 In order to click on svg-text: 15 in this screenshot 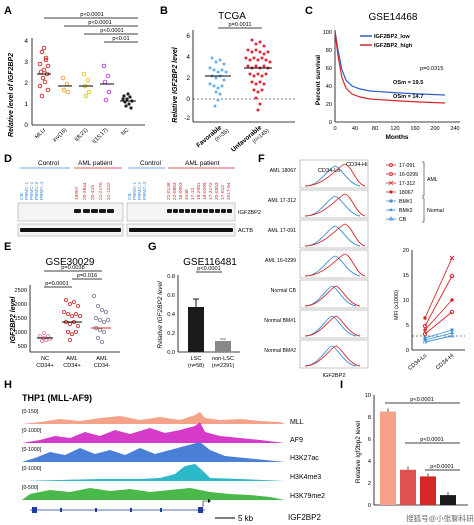, I will do `click(406, 276)`.